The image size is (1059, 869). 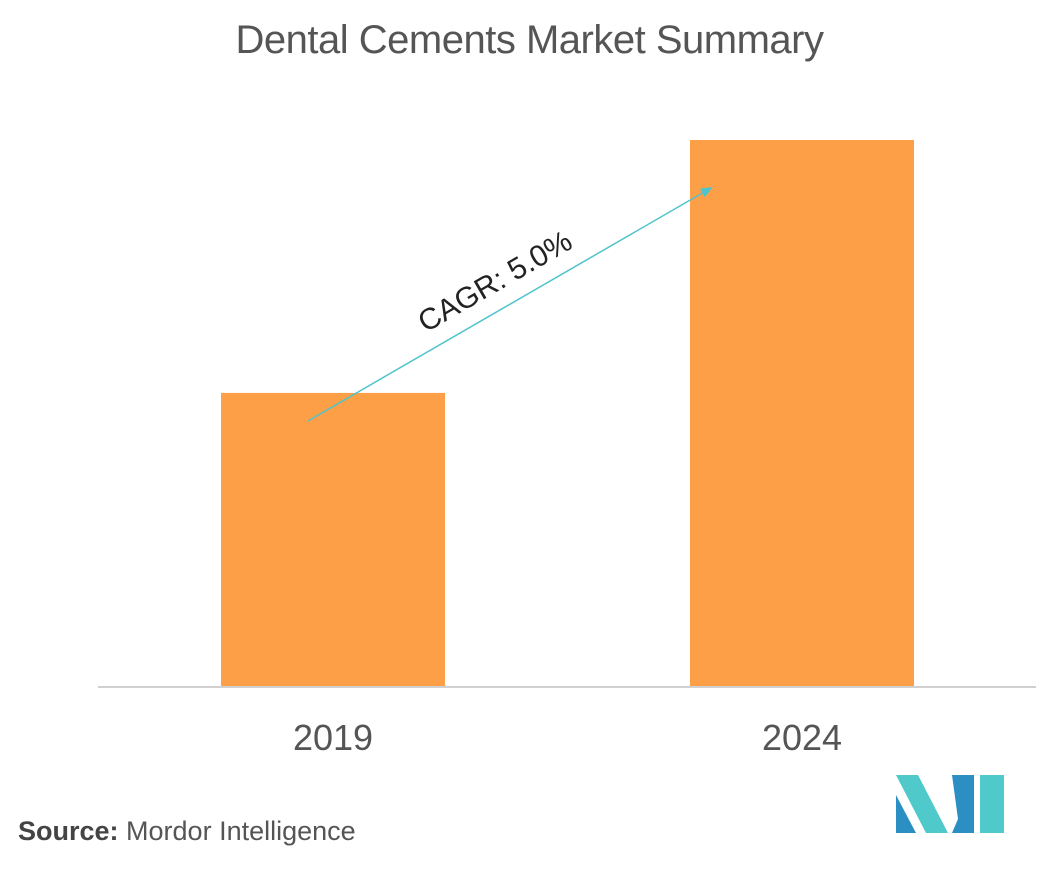 What do you see at coordinates (922, 804) in the screenshot?
I see `logo-shape-left` at bounding box center [922, 804].